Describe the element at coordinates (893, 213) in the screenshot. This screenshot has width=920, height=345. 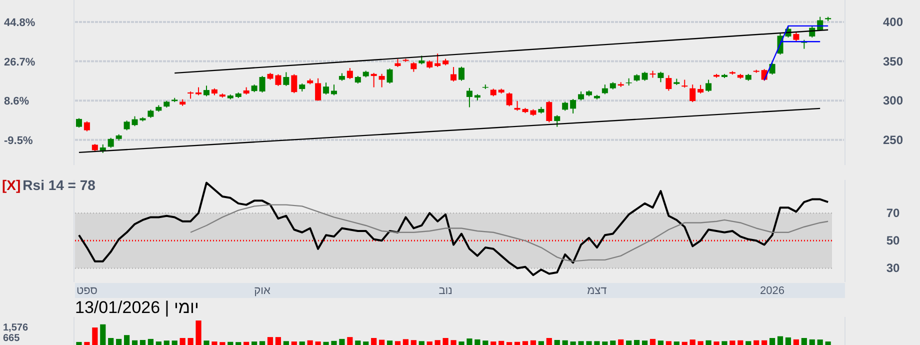
I see `y-tick-label: 70` at that location.